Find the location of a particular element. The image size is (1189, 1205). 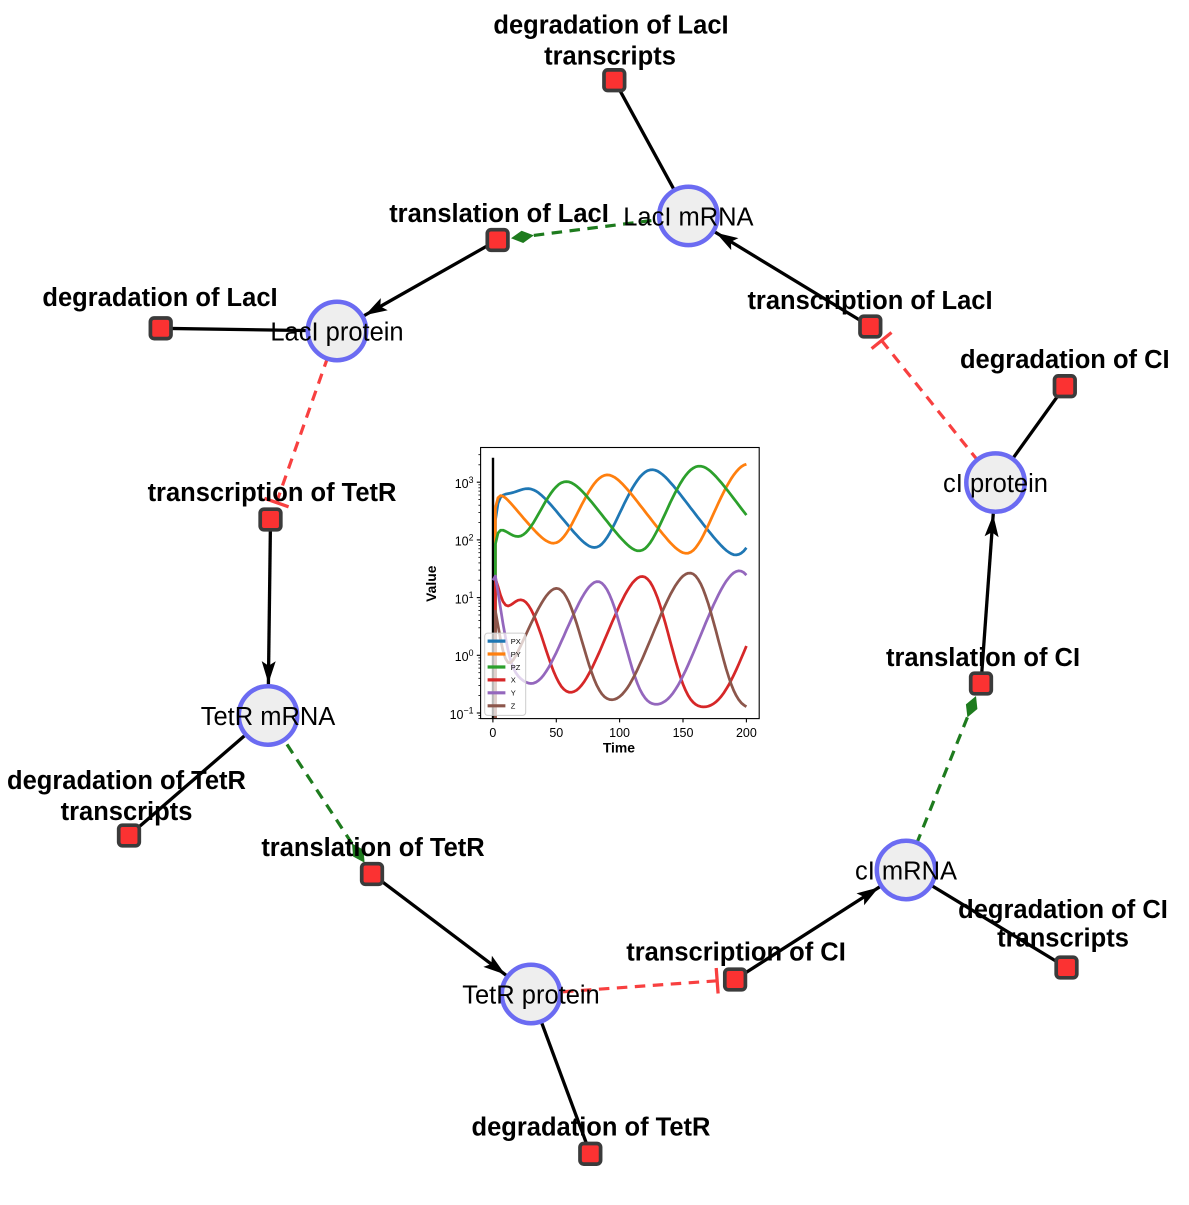

svg-text: 200 is located at coordinates (746, 733).